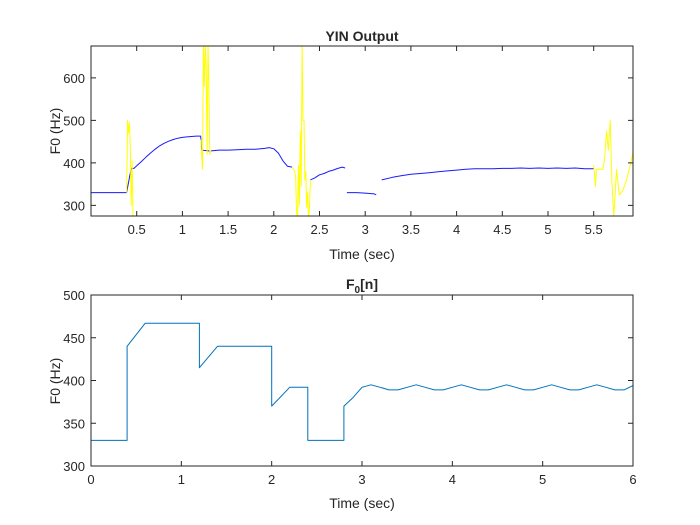  Describe the element at coordinates (319, 229) in the screenshot. I see `x-tick-label: 2.5` at that location.